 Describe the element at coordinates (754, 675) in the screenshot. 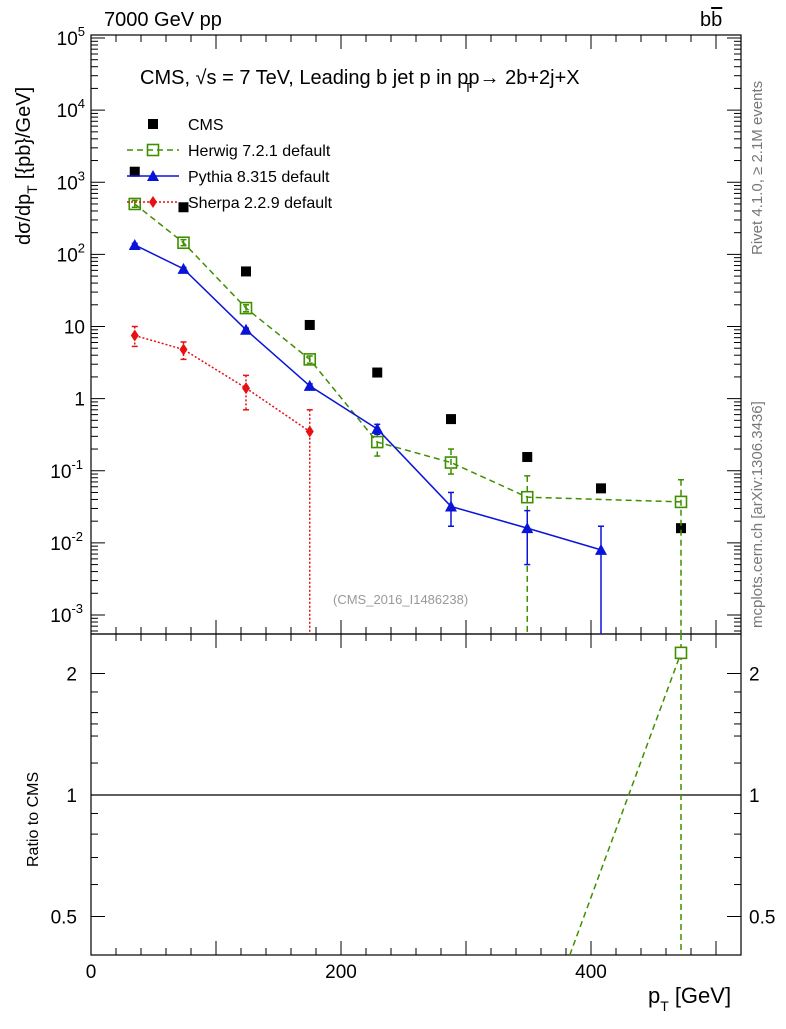

I see `ratio-tick-label-right: 2` at that location.